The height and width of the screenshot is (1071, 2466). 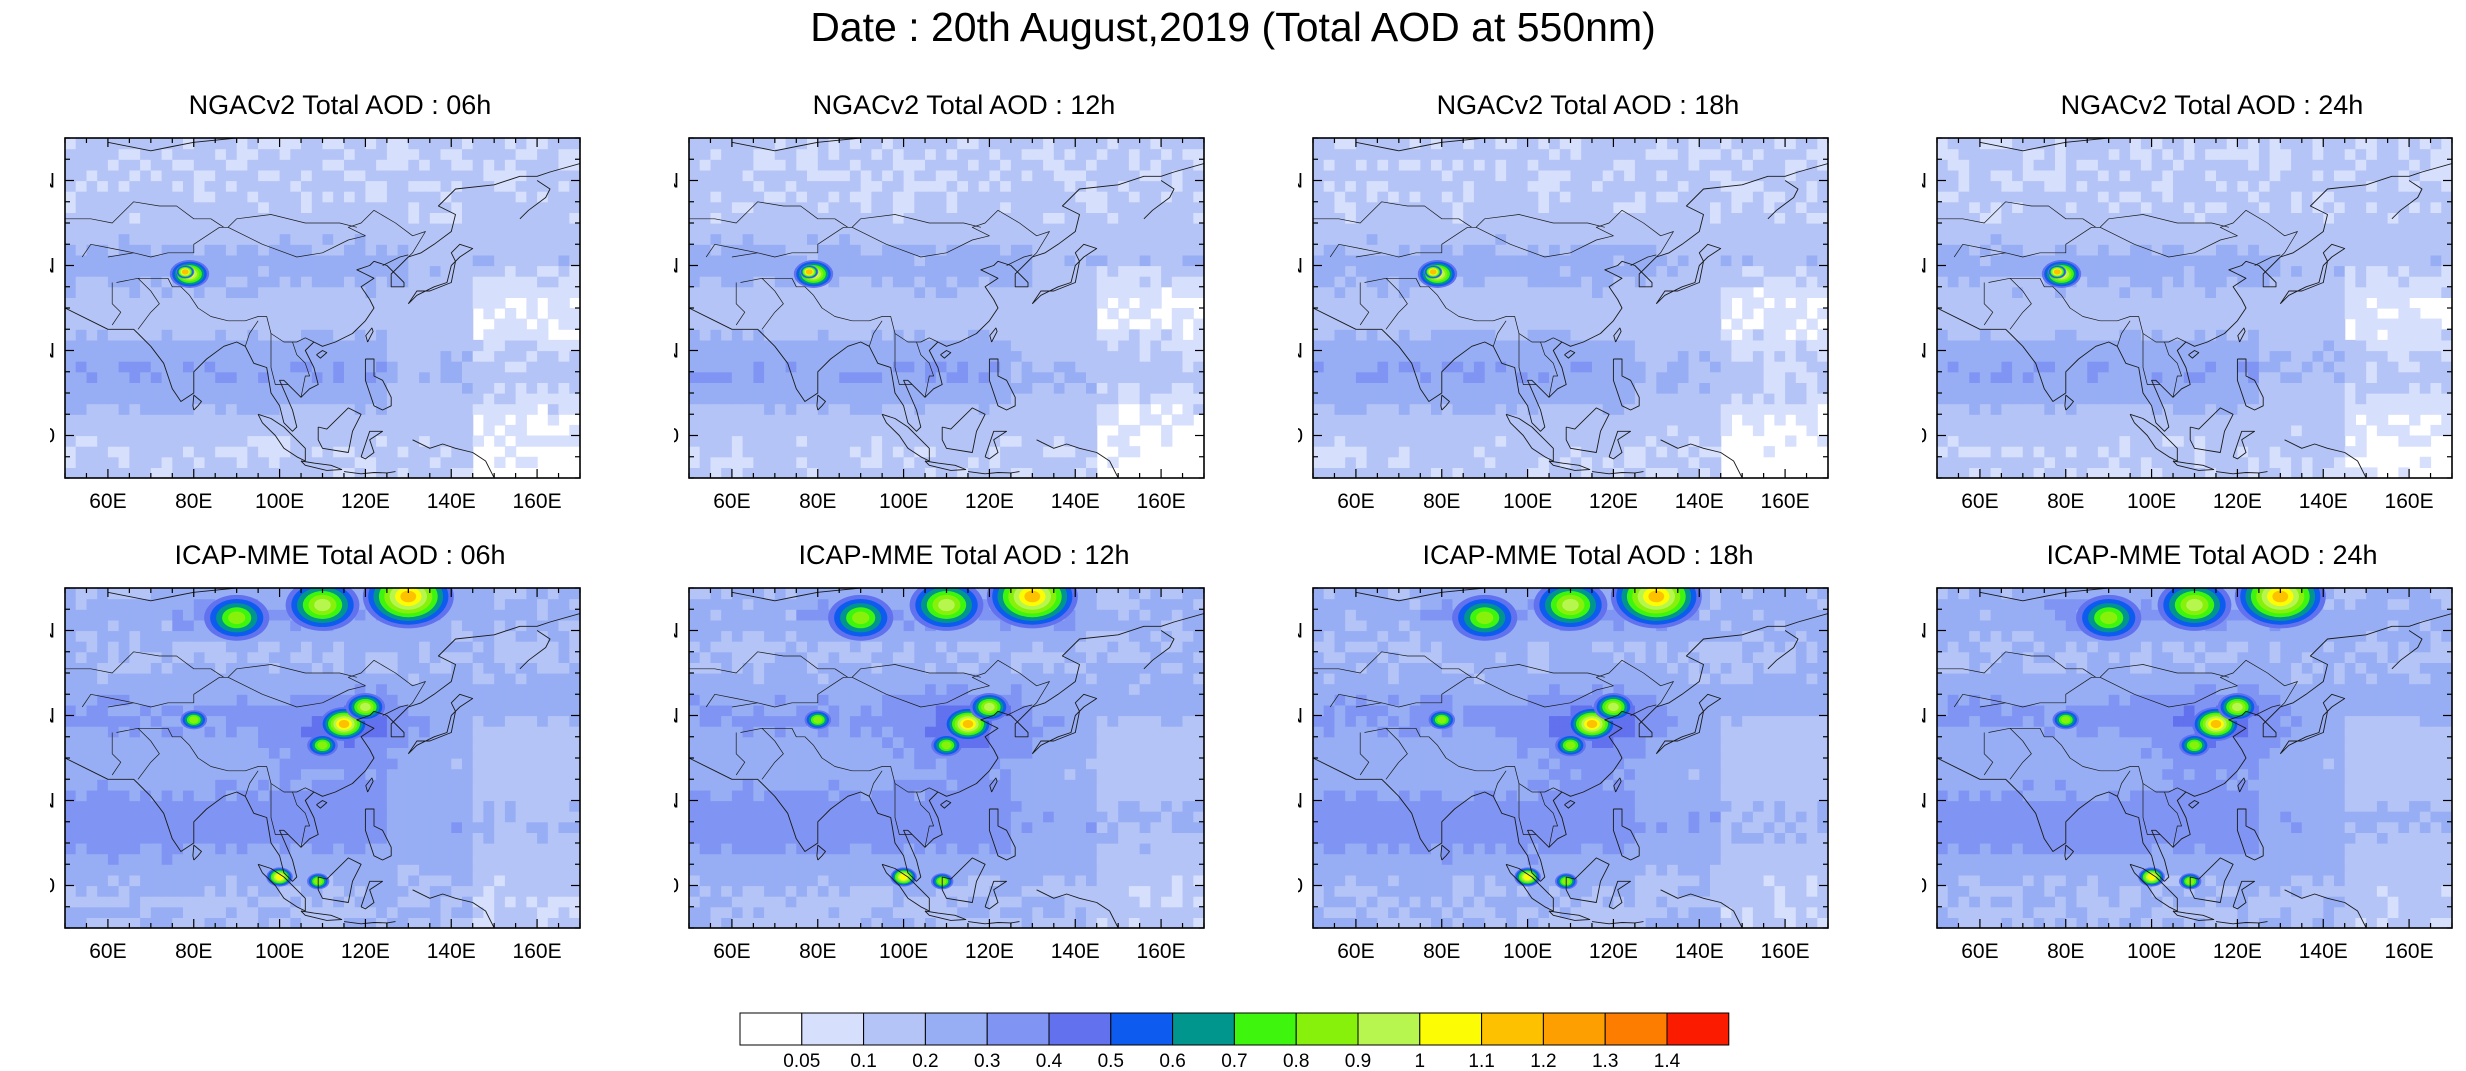 What do you see at coordinates (809, 272) in the screenshot?
I see `aod-hotspot` at bounding box center [809, 272].